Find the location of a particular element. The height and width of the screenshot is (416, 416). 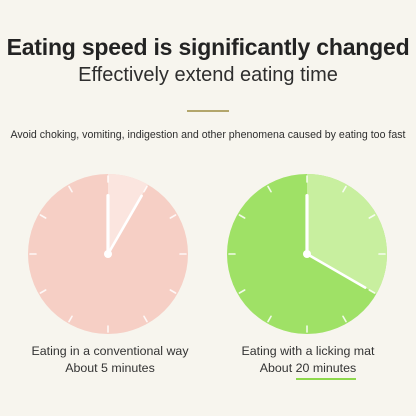

conventional-clock is located at coordinates (108, 254).